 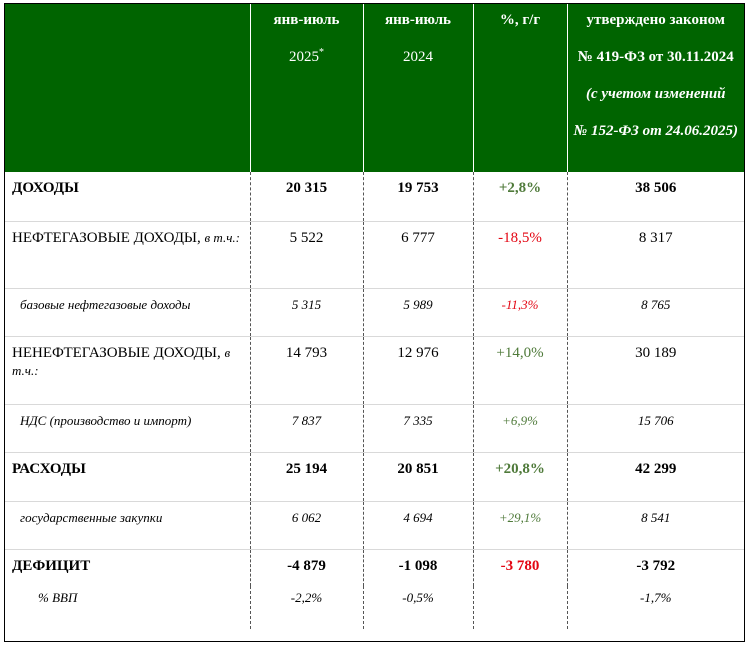 I want to click on header-2025: янв-июль 2025*, so click(x=306, y=88).